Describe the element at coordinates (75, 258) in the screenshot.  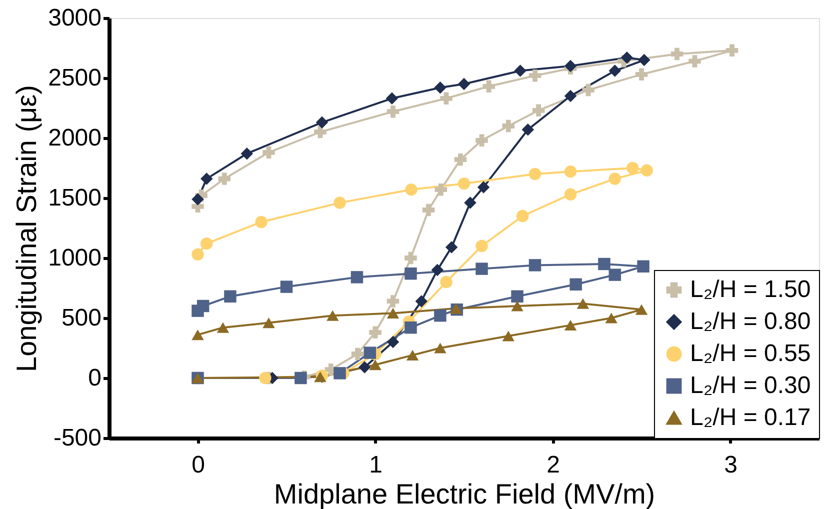
I see `y-tick-label: 1000` at that location.